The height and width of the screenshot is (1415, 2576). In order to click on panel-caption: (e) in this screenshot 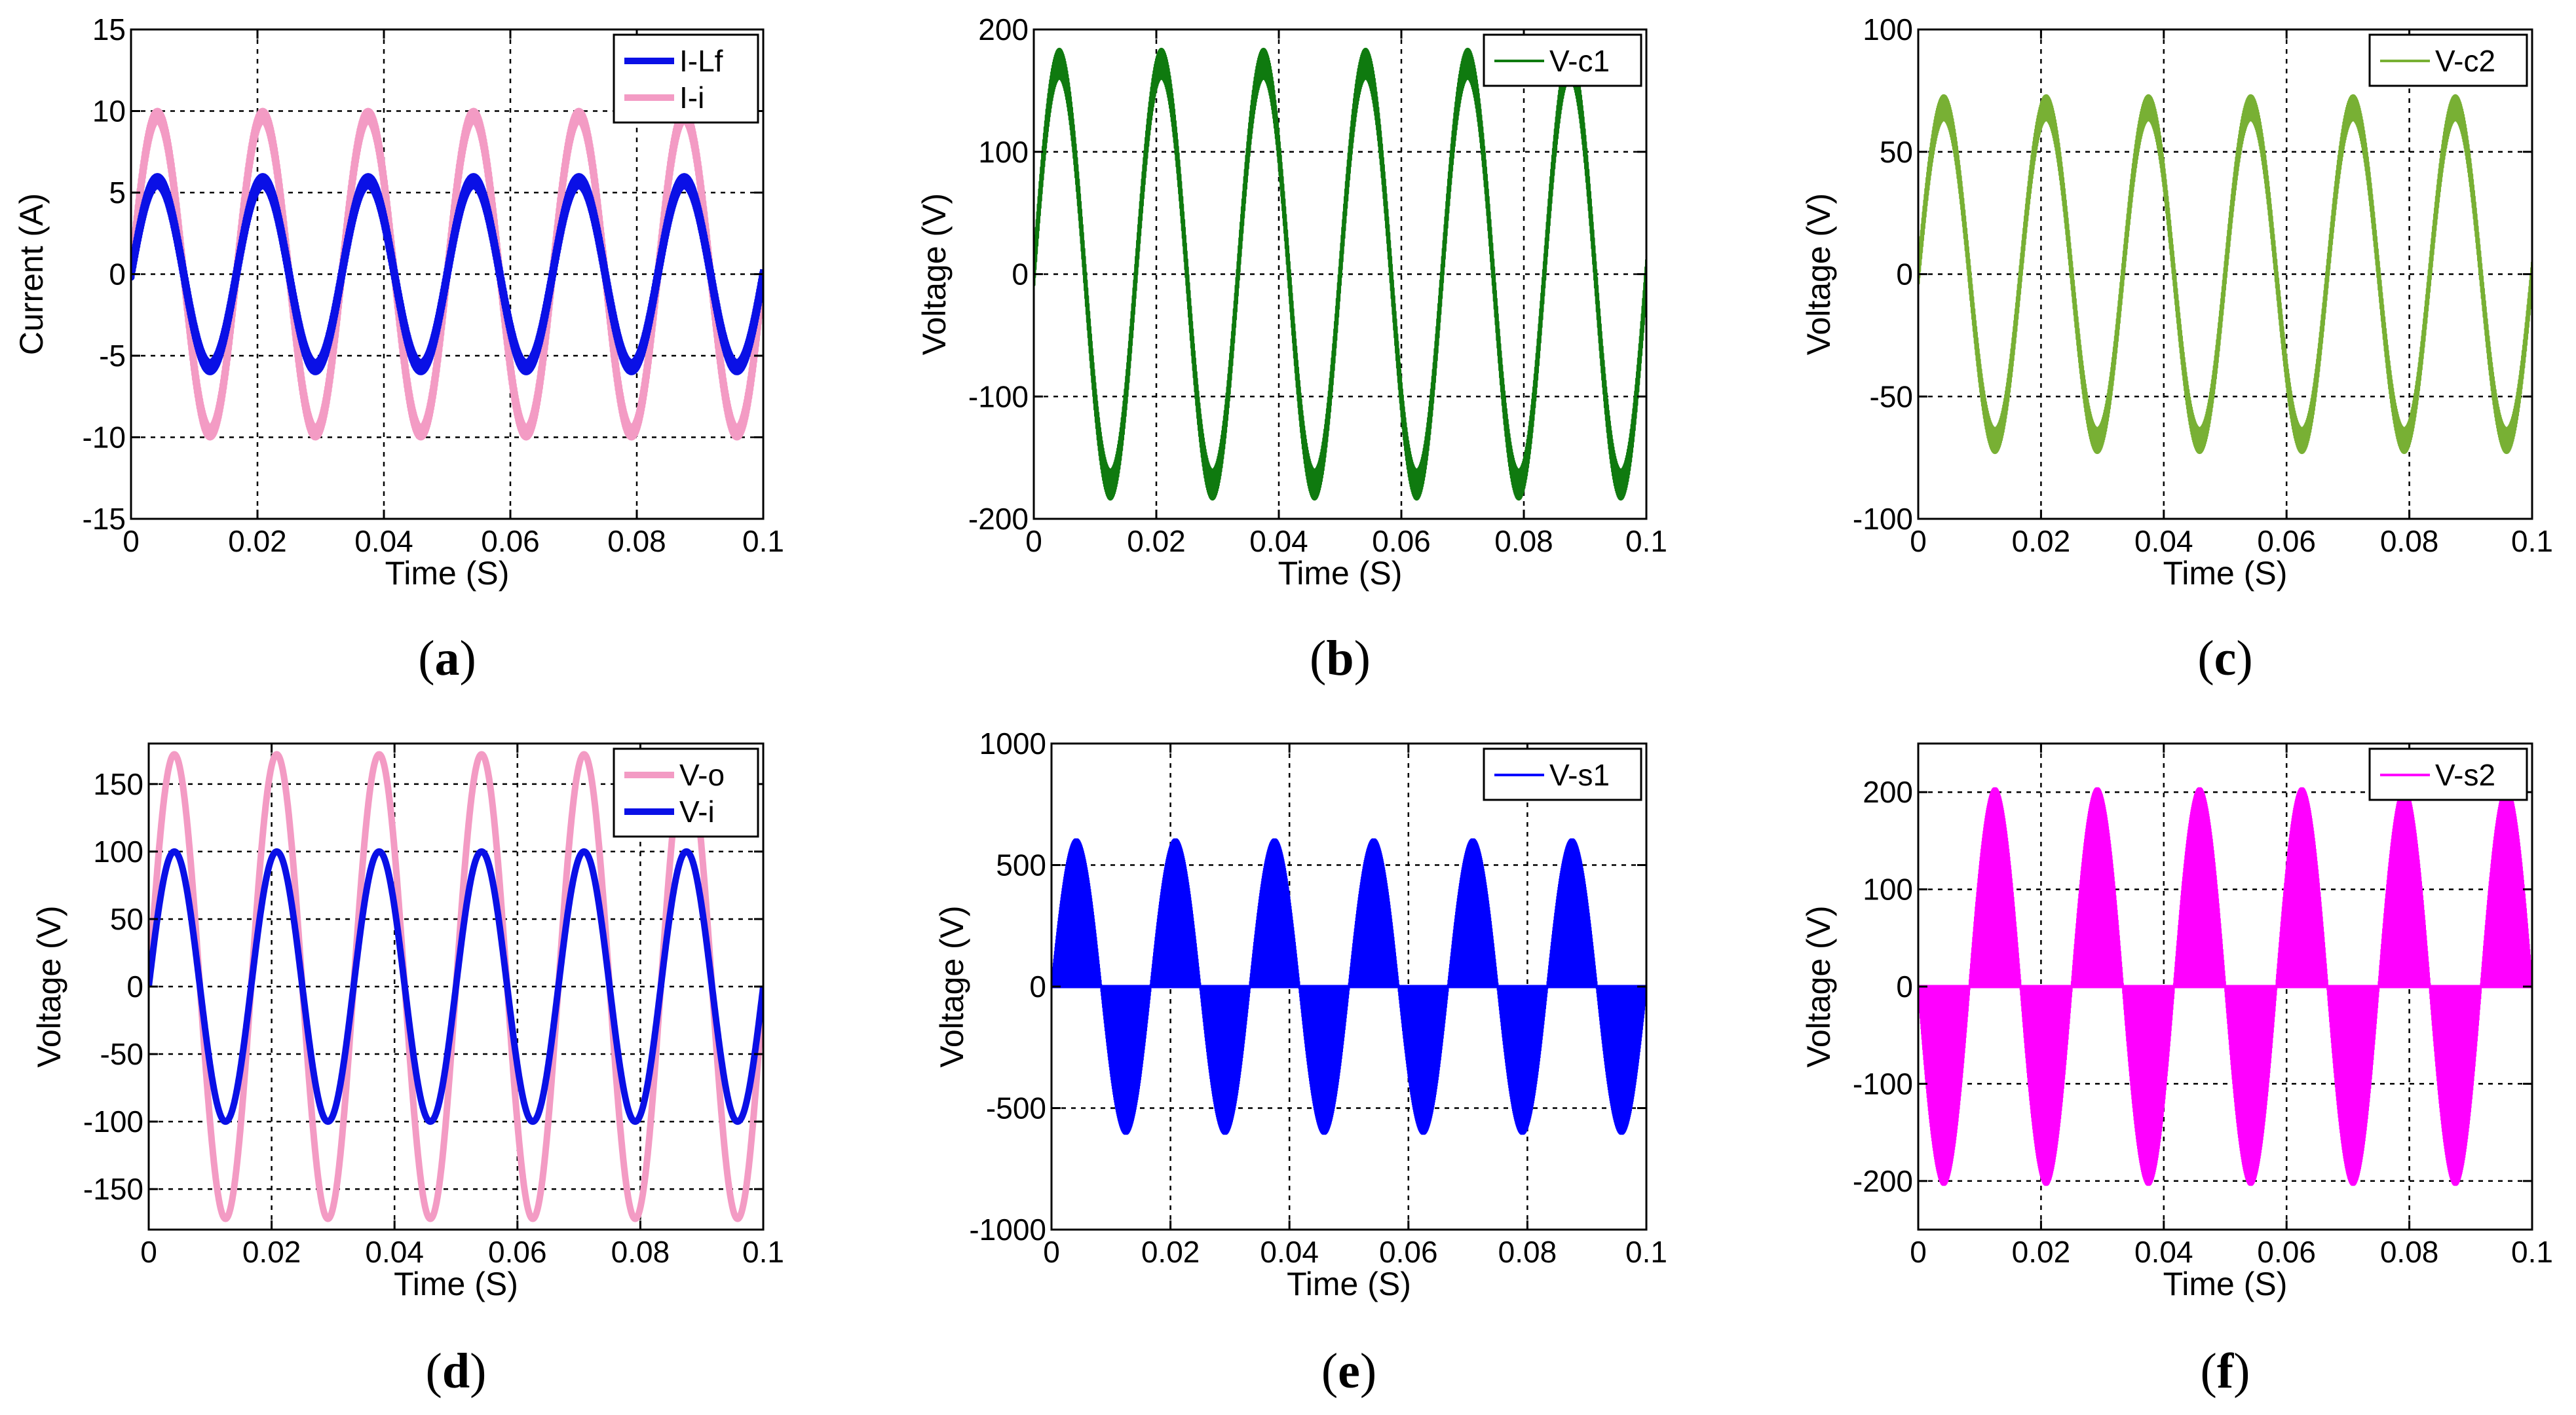, I will do `click(1348, 1371)`.